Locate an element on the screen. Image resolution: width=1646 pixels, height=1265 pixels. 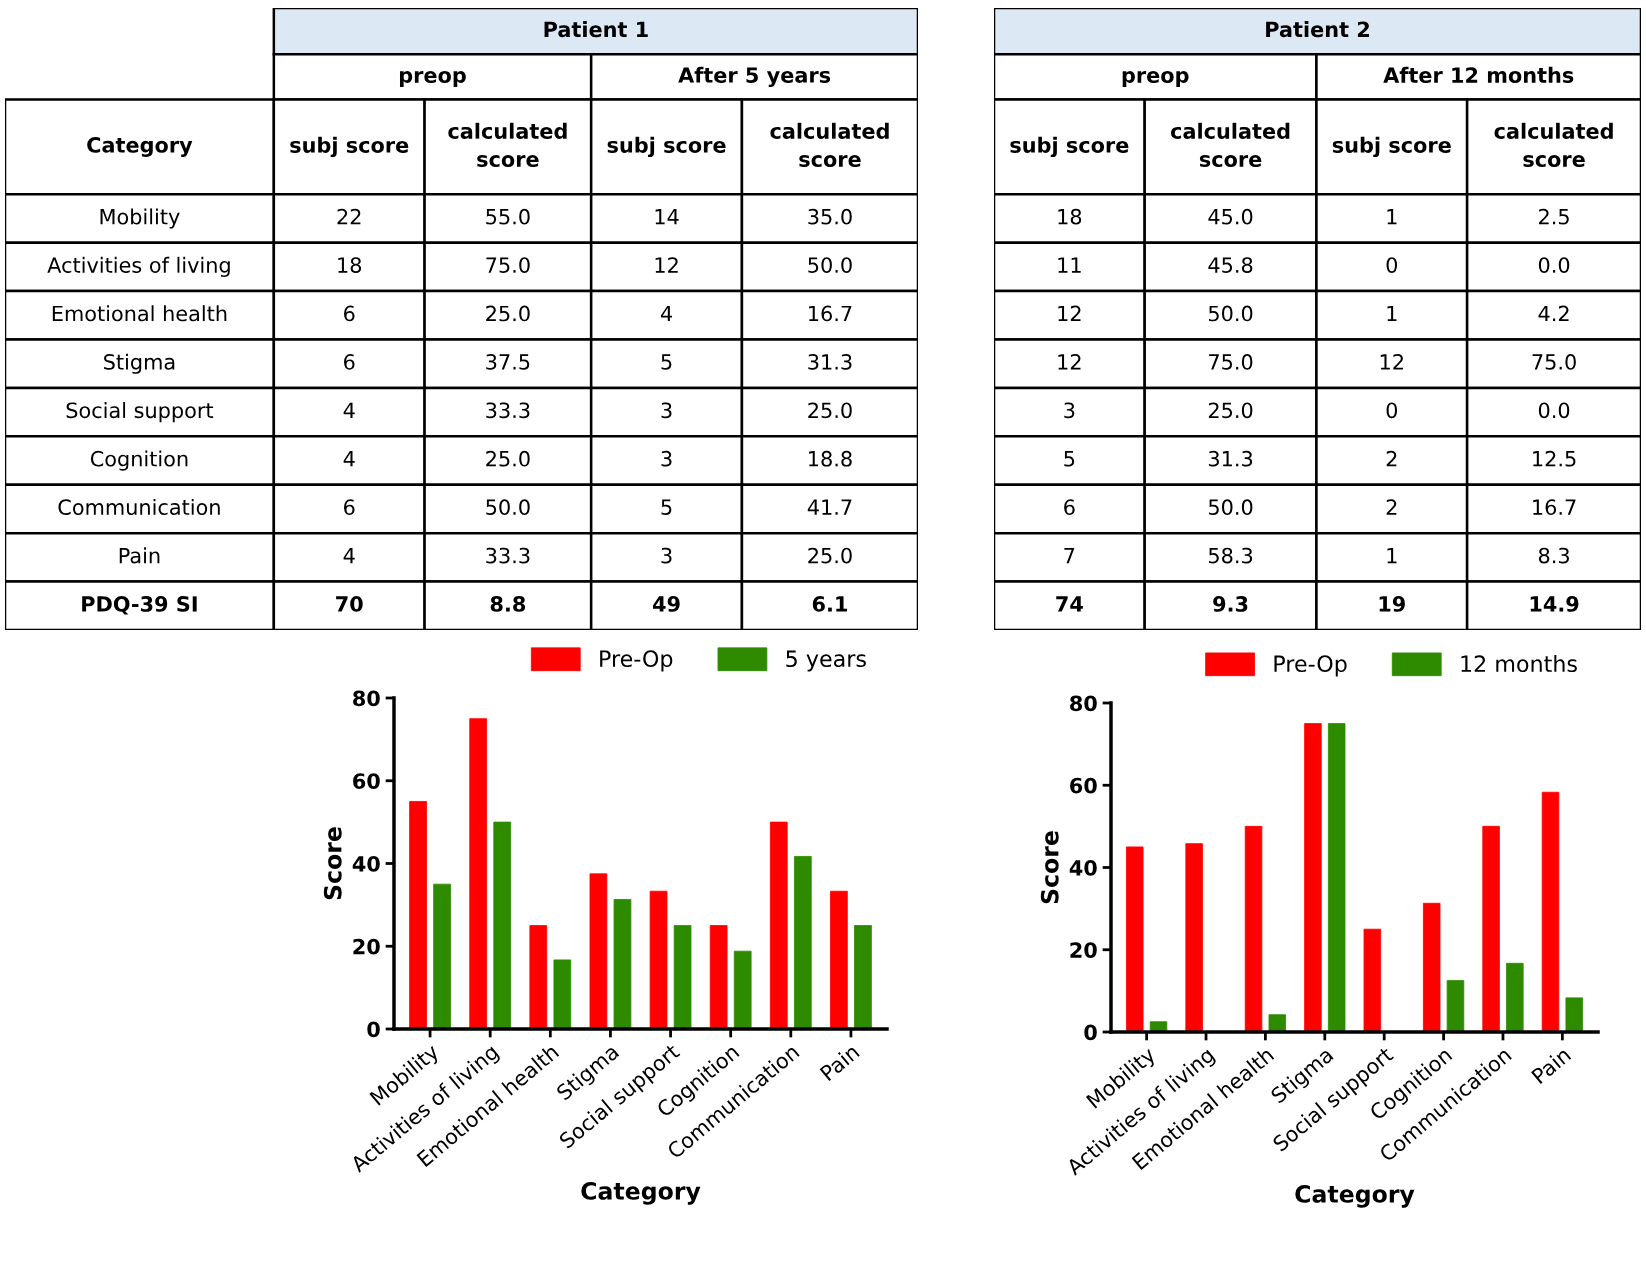
text: 8.3 is located at coordinates (1553, 555).